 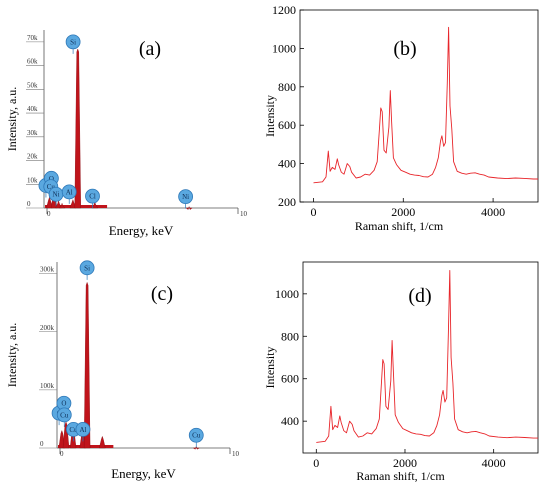 I want to click on element-label-text: Cl, so click(x=92, y=197).